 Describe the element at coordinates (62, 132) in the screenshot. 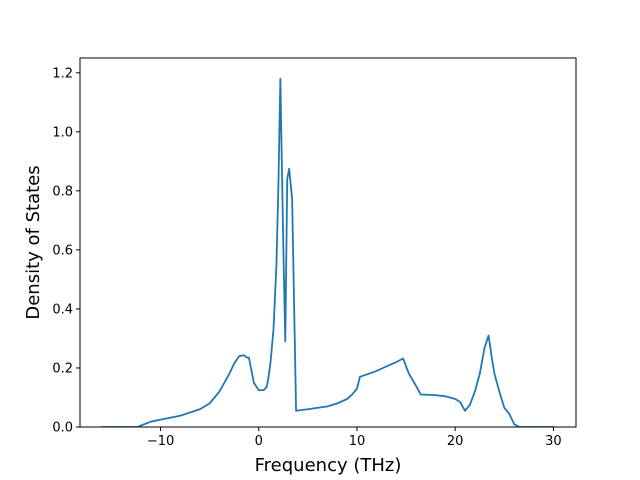

I see `y-tick-label: 1.0` at that location.